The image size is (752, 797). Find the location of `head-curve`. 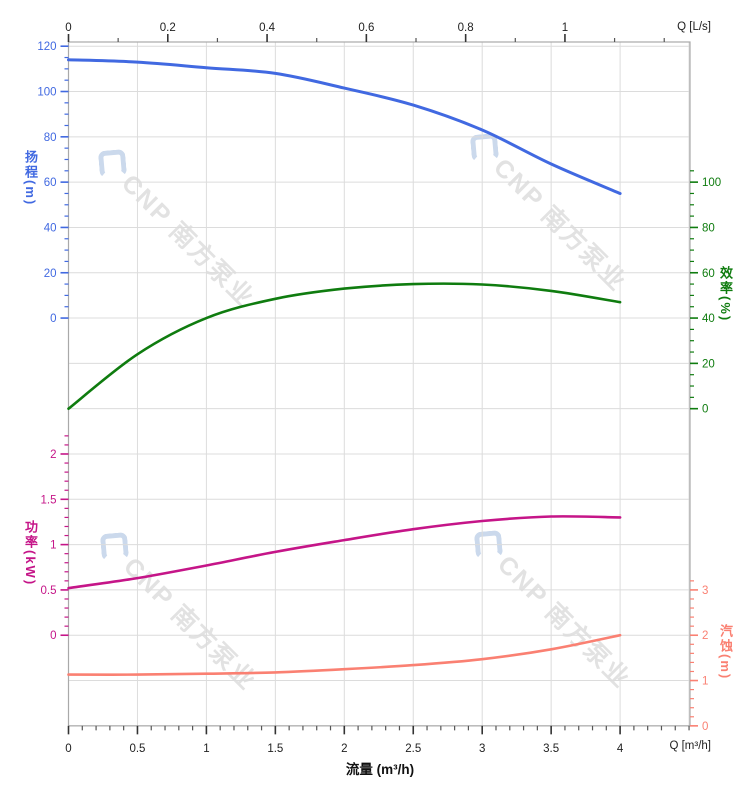

head-curve is located at coordinates (344, 126).